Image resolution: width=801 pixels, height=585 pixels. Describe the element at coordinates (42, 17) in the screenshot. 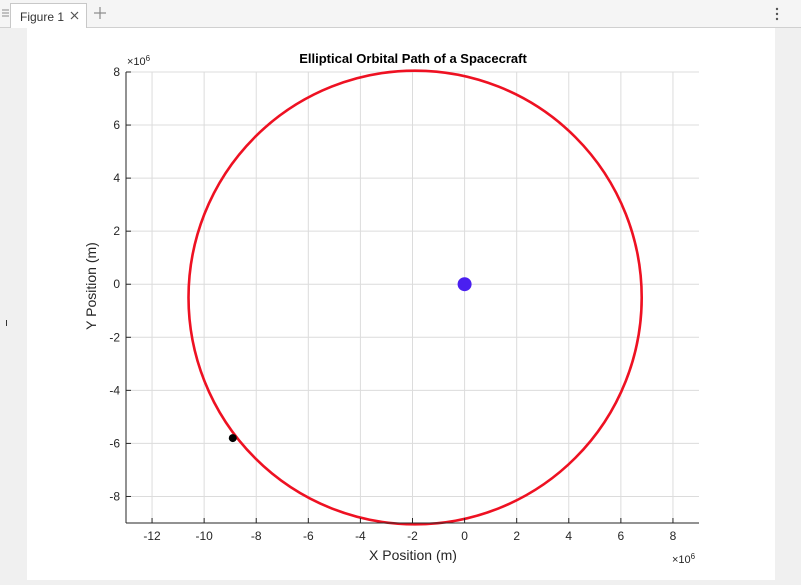

I see `tab-label: Figure 1` at that location.